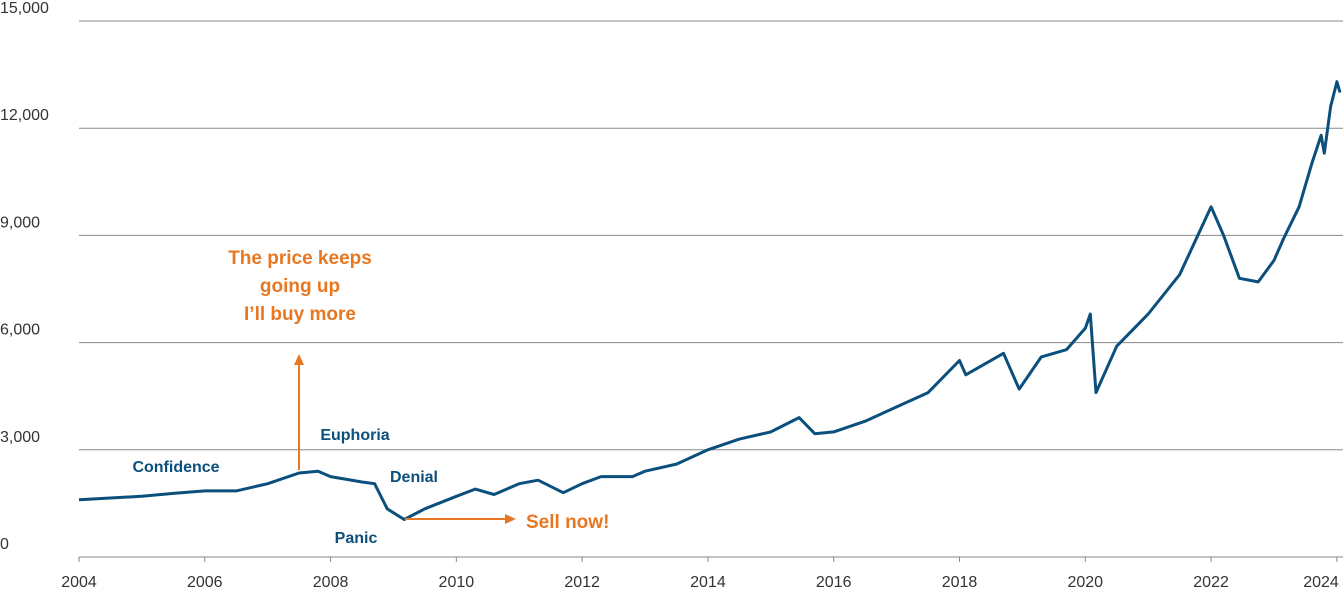  I want to click on annotation: Sell now!, so click(567, 522).